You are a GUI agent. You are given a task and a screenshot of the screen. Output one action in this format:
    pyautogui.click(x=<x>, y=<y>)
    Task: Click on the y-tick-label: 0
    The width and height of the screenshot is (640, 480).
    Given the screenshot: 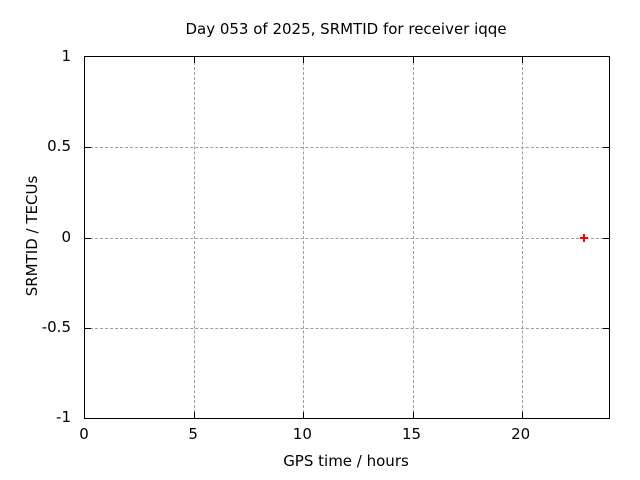 What is the action you would take?
    pyautogui.click(x=66, y=236)
    